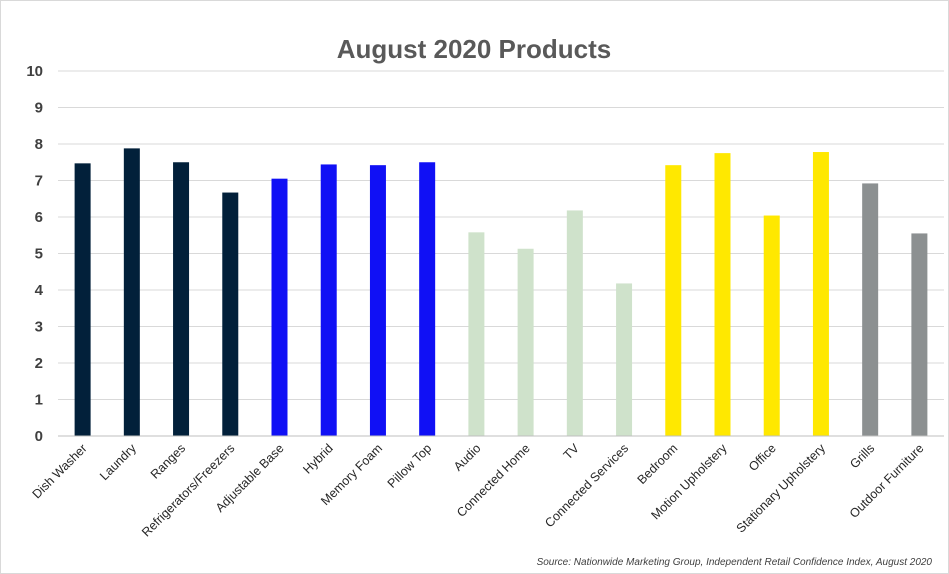 This screenshot has width=949, height=574. What do you see at coordinates (39, 217) in the screenshot?
I see `y-tick-label: 6` at bounding box center [39, 217].